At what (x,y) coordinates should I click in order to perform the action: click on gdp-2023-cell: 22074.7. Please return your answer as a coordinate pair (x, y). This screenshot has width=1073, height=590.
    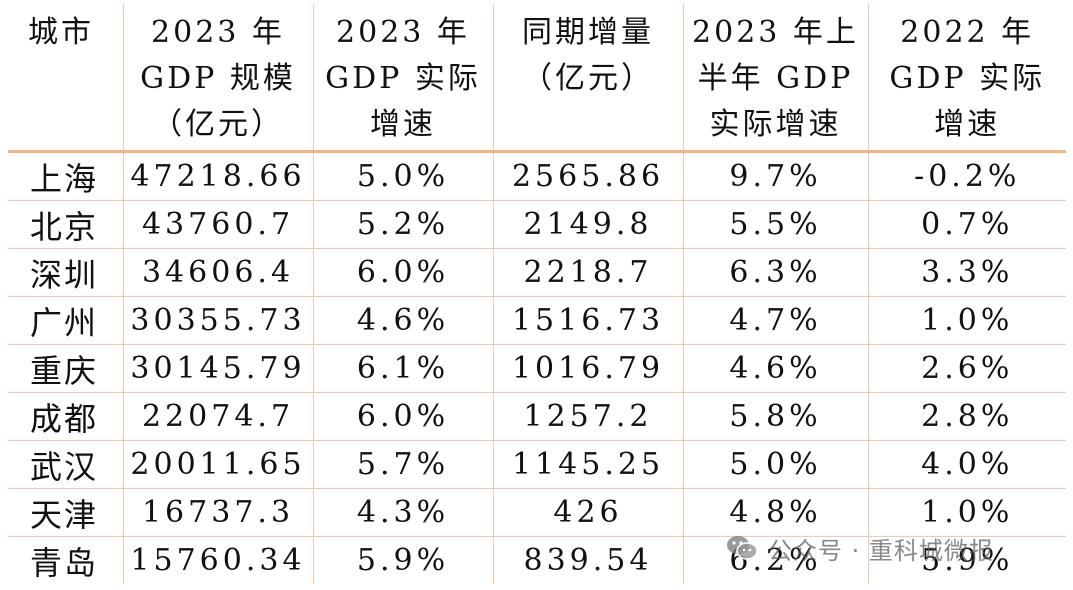
    Looking at the image, I should click on (218, 416).